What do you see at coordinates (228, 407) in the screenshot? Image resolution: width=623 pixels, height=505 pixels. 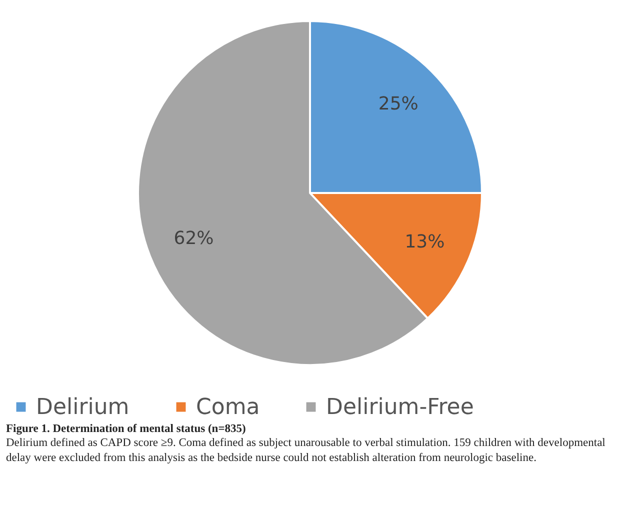 I see `legend-label: Coma` at bounding box center [228, 407].